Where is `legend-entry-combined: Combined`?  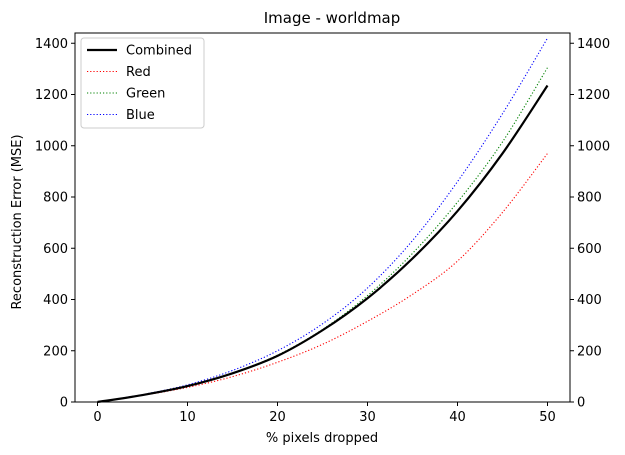
legend-entry-combined: Combined is located at coordinates (159, 51).